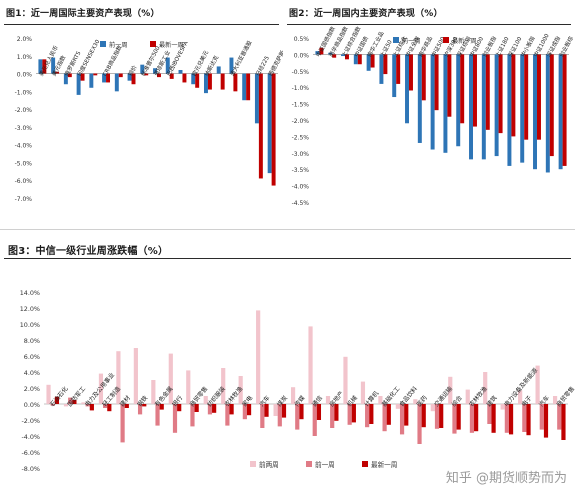 Image resolution: width=575 pixels, height=500 pixels. Describe the element at coordinates (32, 341) in the screenshot. I see `y-tick-label: 8.0%` at that location.